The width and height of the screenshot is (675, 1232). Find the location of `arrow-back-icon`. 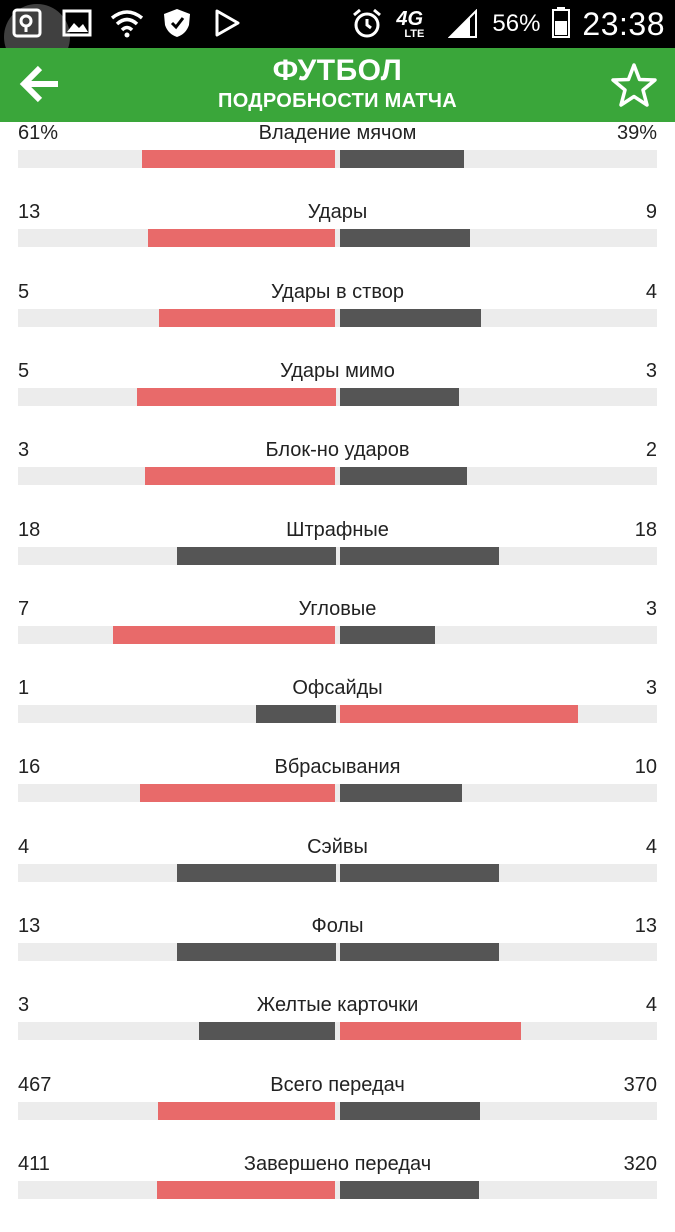

arrow-back-icon is located at coordinates (38, 84).